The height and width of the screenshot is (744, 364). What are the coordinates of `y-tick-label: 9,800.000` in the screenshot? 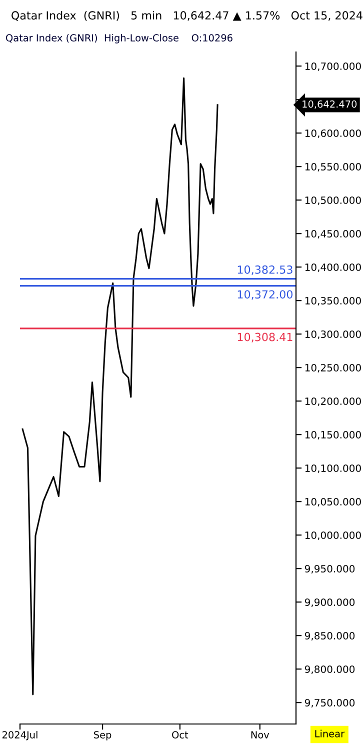 It's located at (329, 669).